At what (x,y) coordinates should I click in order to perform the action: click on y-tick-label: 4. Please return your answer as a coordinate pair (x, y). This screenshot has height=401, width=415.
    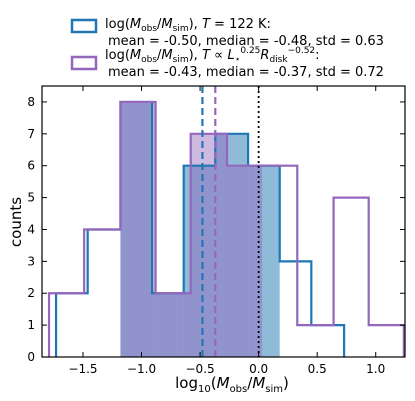
    Looking at the image, I should click on (31, 229).